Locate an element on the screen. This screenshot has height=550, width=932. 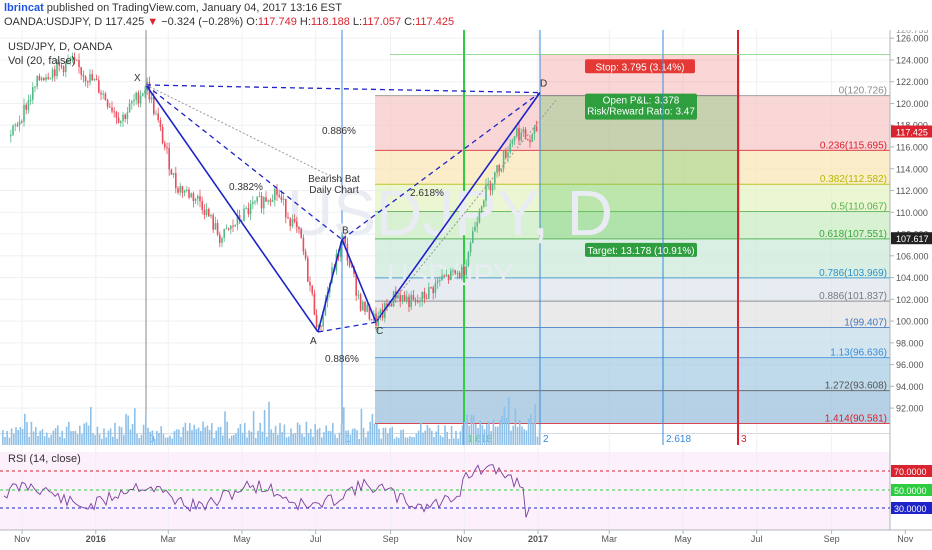
rsi-pane: RSI (14, close) 70.0000 50.0000 30.0000 is located at coordinates (466, 485).